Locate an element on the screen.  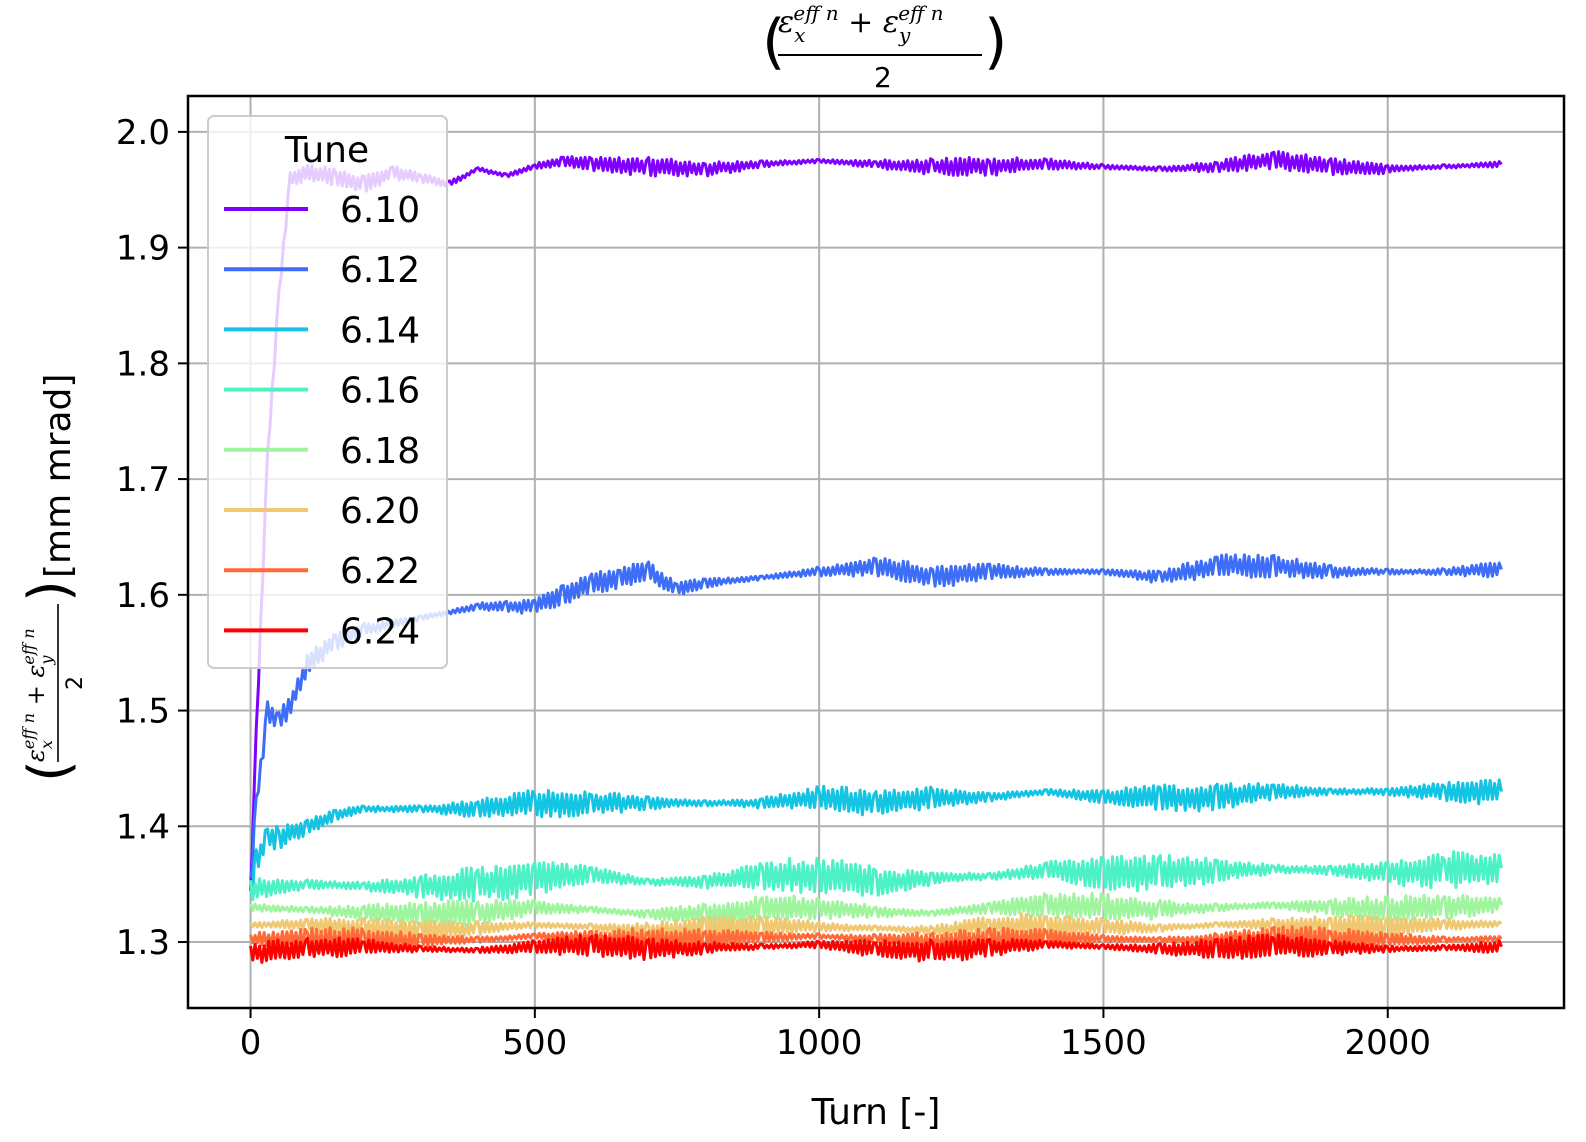
series-6.22 is located at coordinates (876, 939).